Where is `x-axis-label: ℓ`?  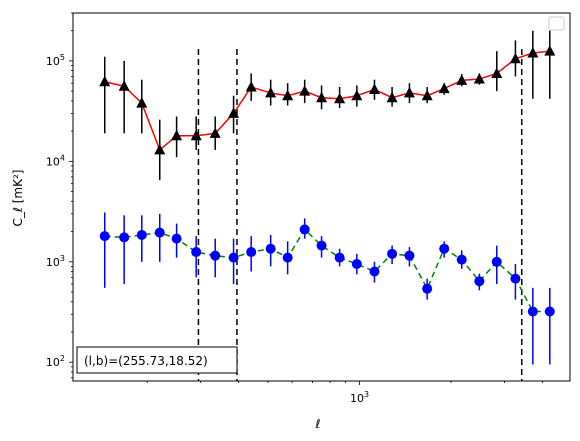 x-axis-label: ℓ is located at coordinates (318, 424).